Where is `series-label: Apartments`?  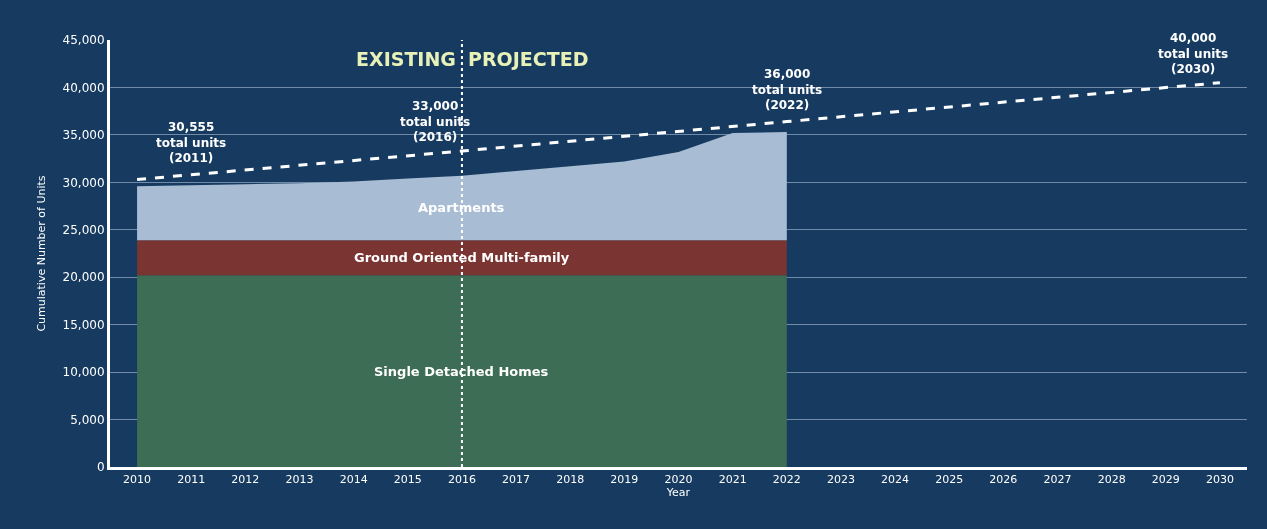
series-label: Apartments is located at coordinates (461, 207).